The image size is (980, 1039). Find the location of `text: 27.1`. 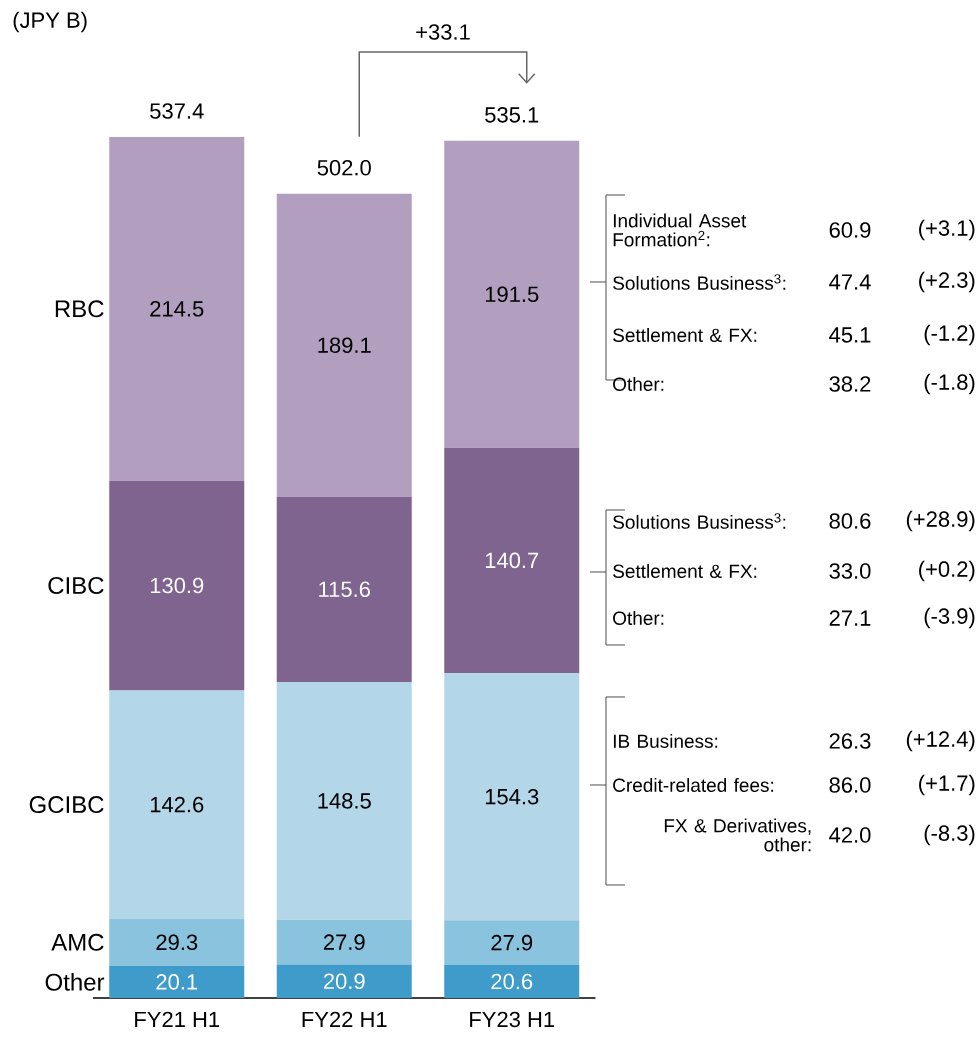

text: 27.1 is located at coordinates (850, 618).